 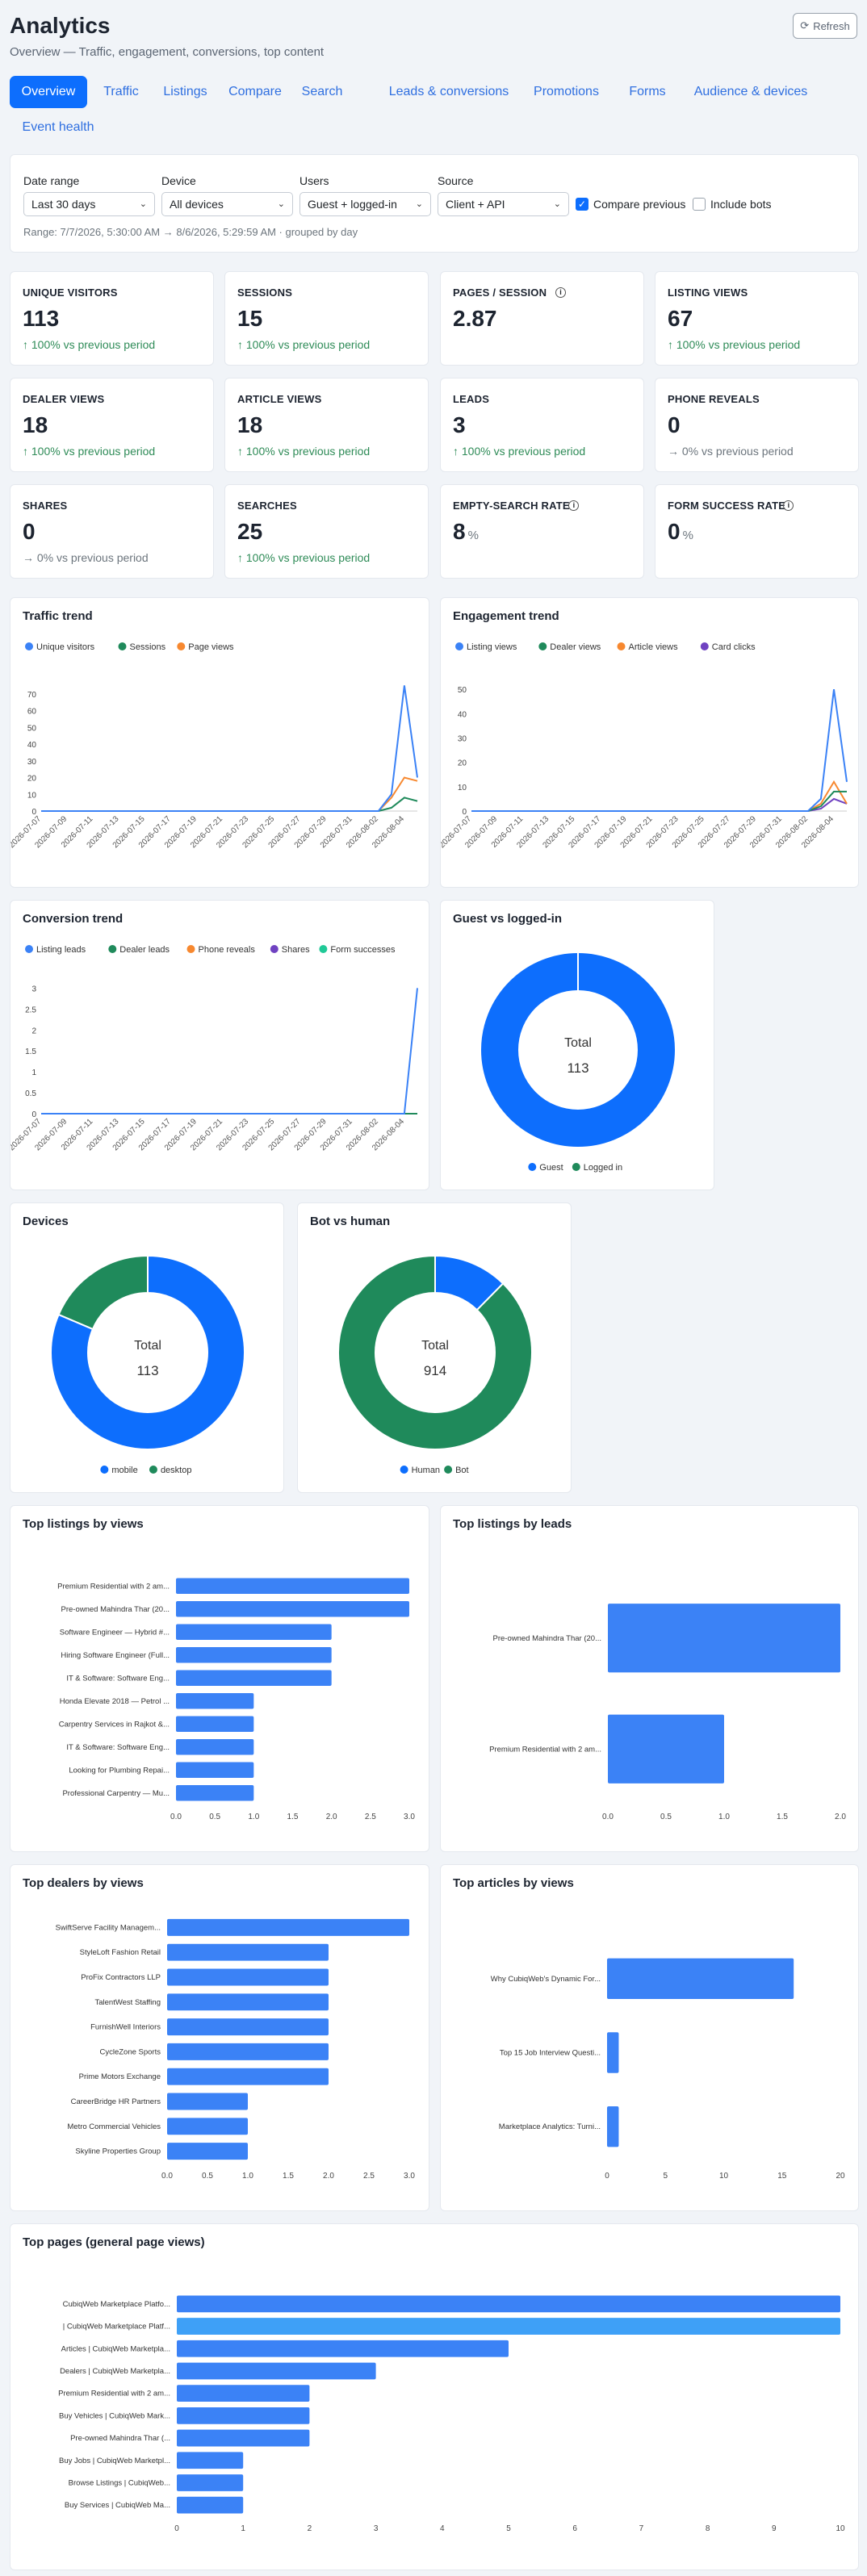 What do you see at coordinates (48, 92) in the screenshot?
I see `tab-overview: Overview` at bounding box center [48, 92].